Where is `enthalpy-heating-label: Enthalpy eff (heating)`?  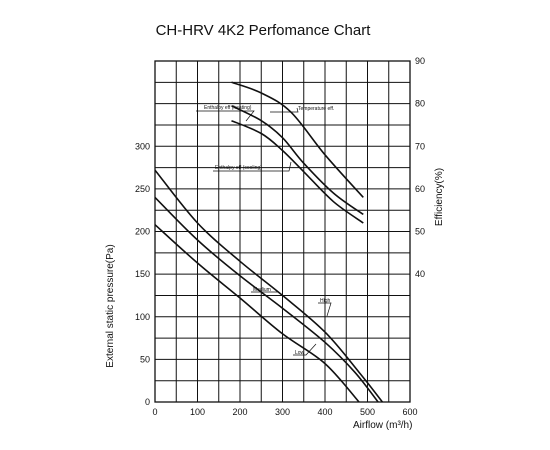
enthalpy-heating-label: Enthalpy eff (heating) is located at coordinates (228, 108).